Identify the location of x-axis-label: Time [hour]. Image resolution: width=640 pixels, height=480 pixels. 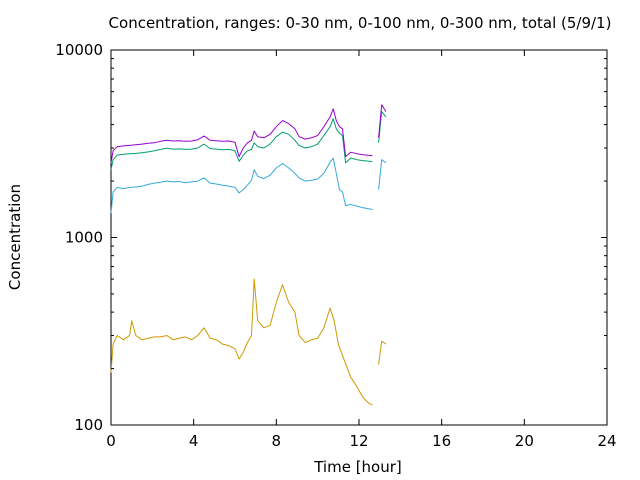
(357, 467).